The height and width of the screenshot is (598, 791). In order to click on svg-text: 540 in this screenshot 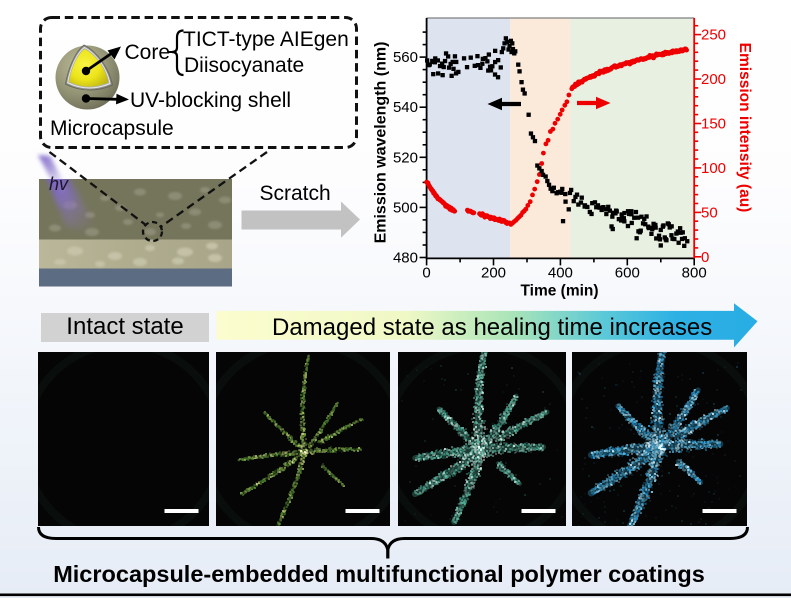, I will do `click(405, 107)`.